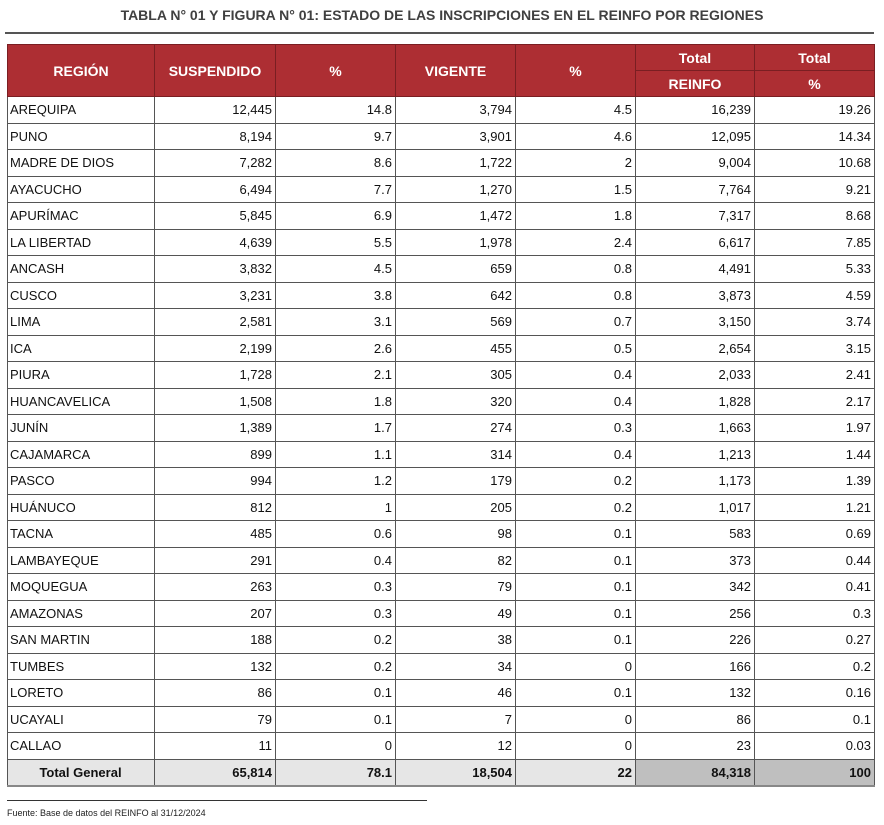 This screenshot has width=884, height=825. I want to click on cell-vigente: 3,901, so click(455, 136).